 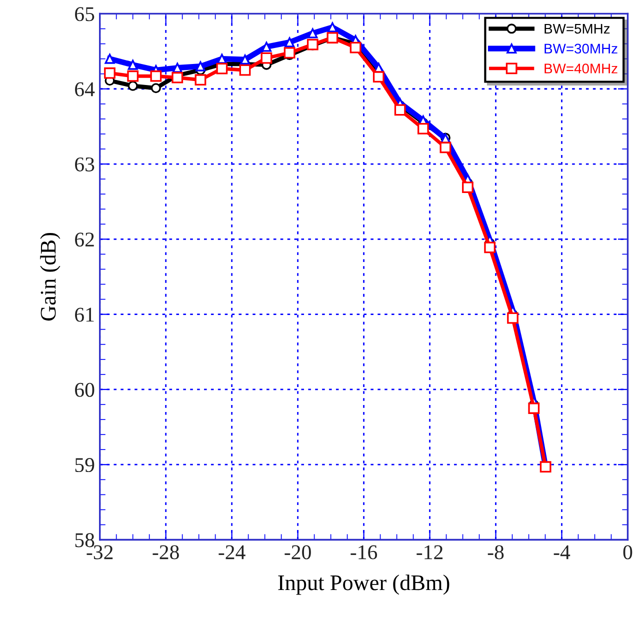 I want to click on y-tick-label: 60, so click(x=84, y=389).